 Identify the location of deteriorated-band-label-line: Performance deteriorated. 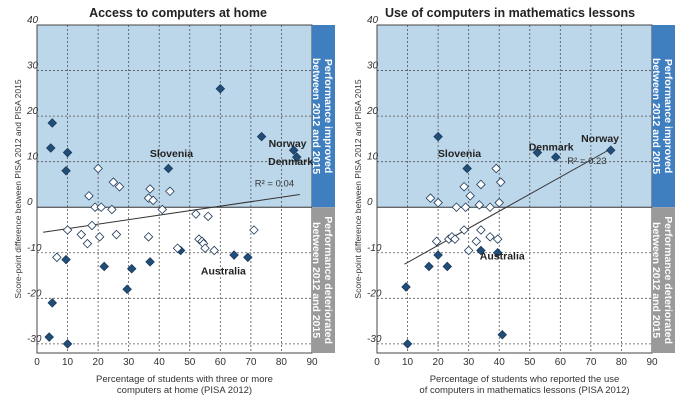
(668, 280).